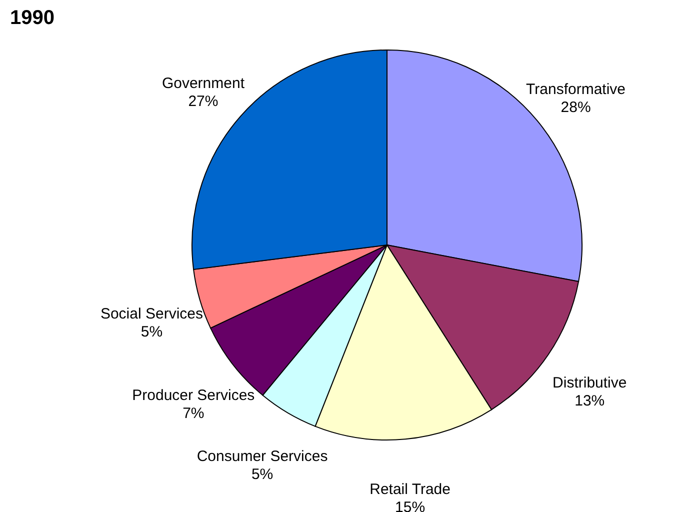 This screenshot has width=691, height=512. Describe the element at coordinates (193, 395) in the screenshot. I see `slice-label: Producer Services` at that location.